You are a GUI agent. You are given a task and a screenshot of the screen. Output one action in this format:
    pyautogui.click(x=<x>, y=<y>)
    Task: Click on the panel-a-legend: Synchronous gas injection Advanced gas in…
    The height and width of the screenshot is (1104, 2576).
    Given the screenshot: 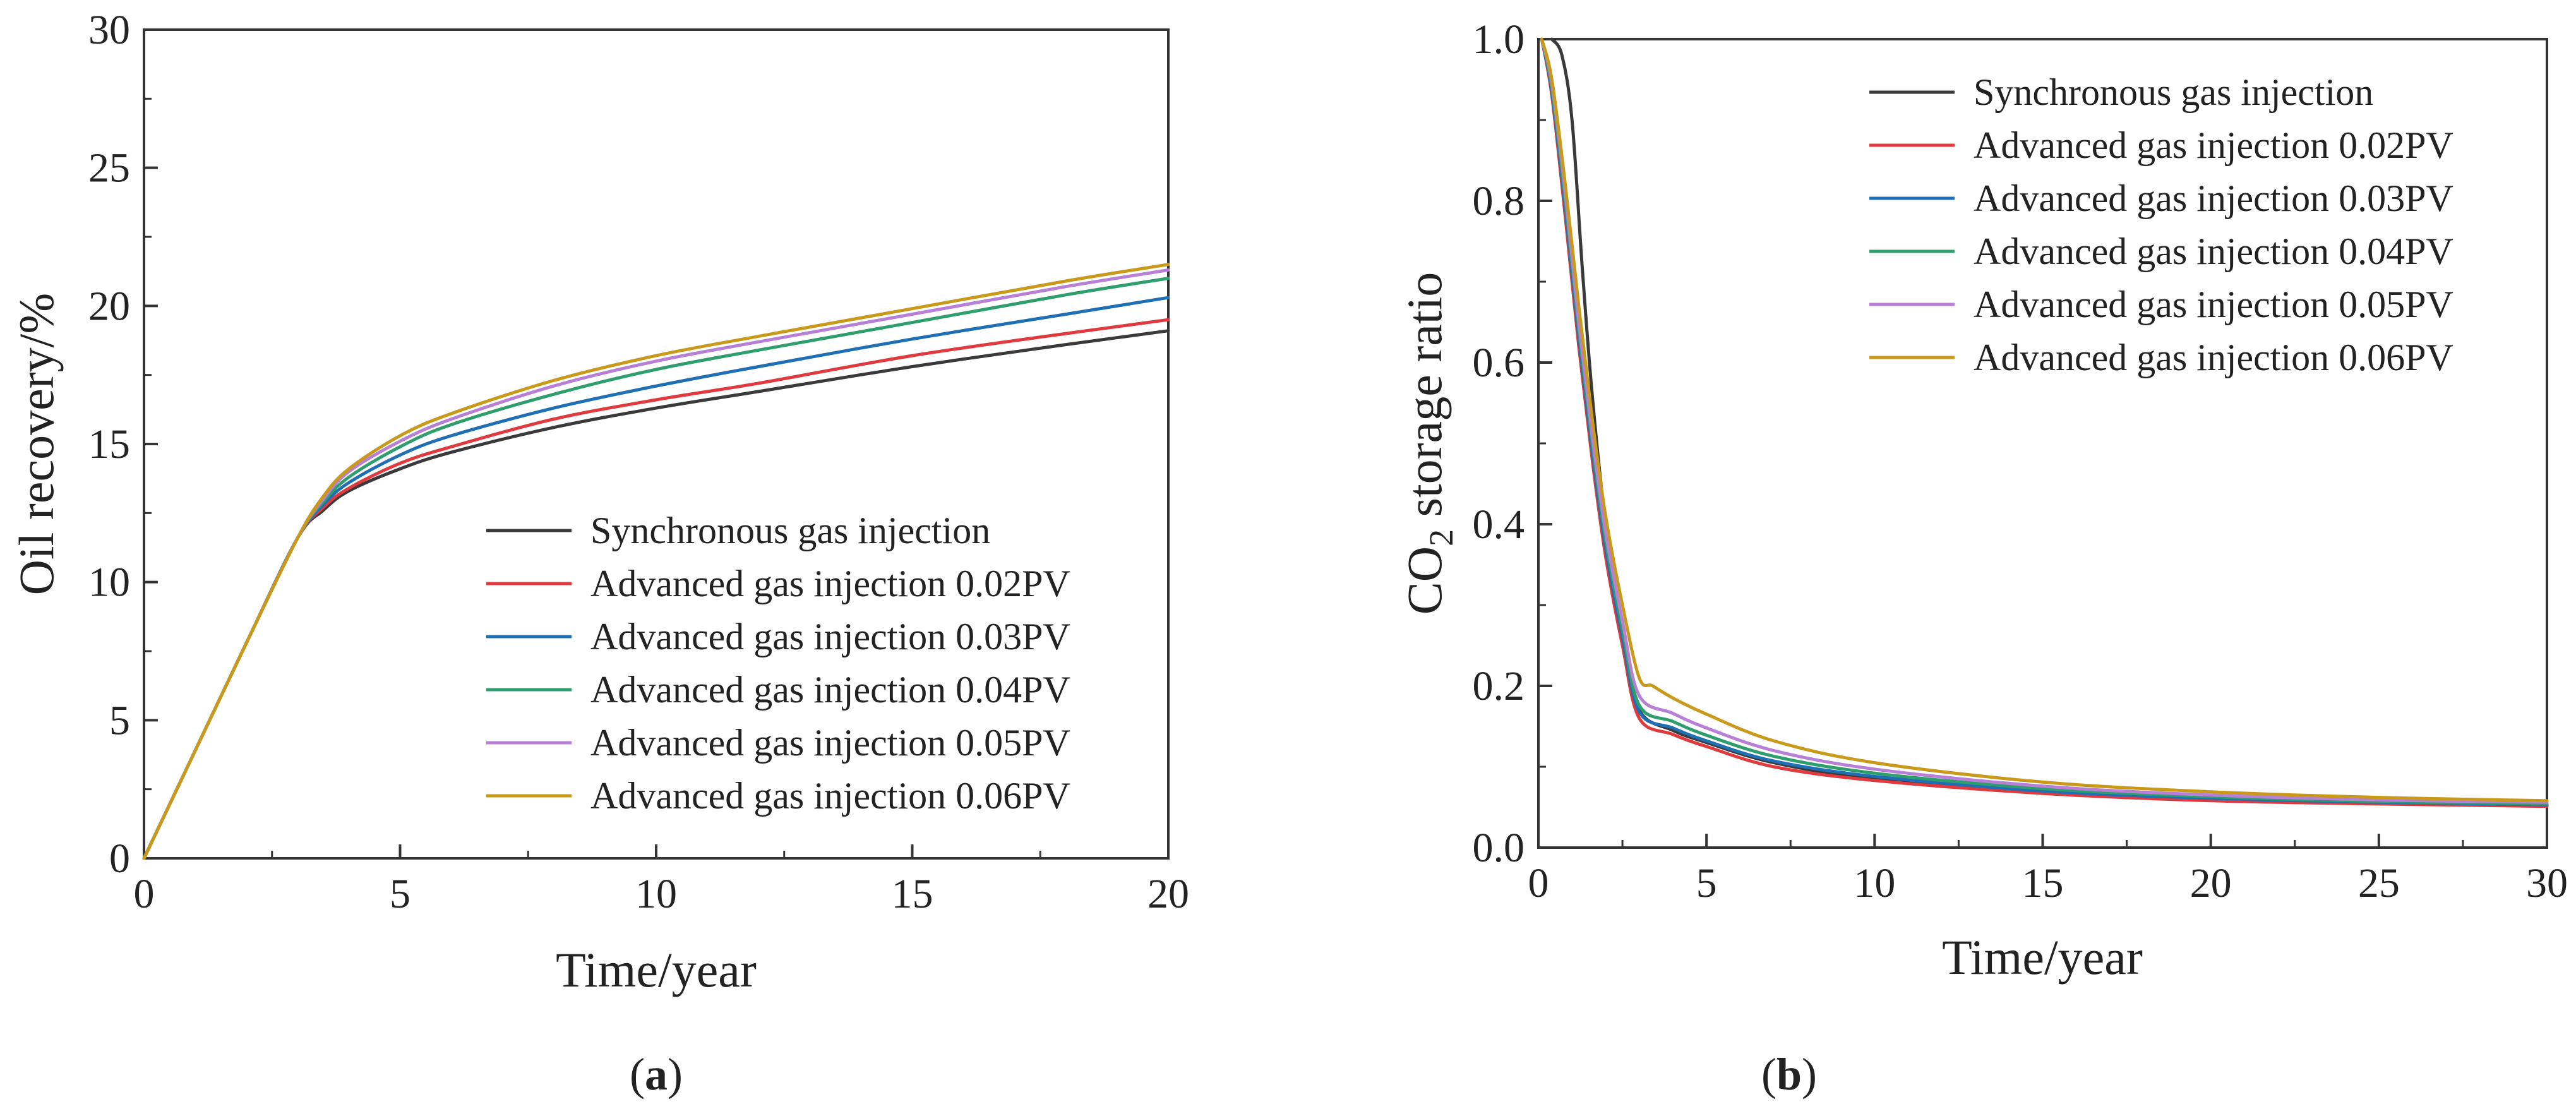 What is the action you would take?
    pyautogui.click(x=778, y=663)
    